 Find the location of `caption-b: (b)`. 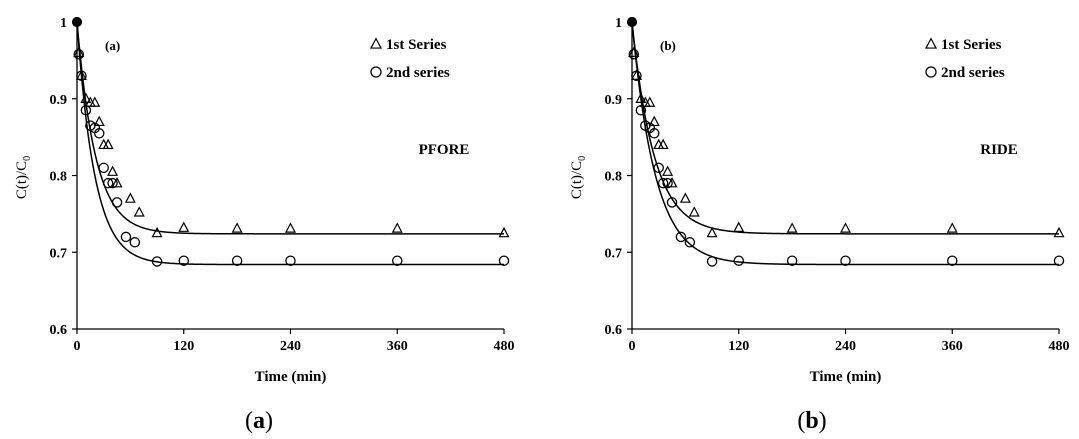

caption-b: (b) is located at coordinates (812, 421).